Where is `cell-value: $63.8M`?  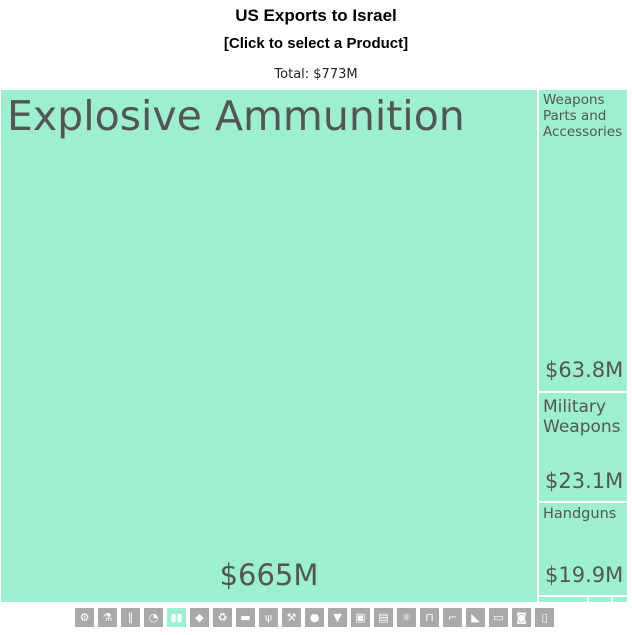 cell-value: $63.8M is located at coordinates (584, 370).